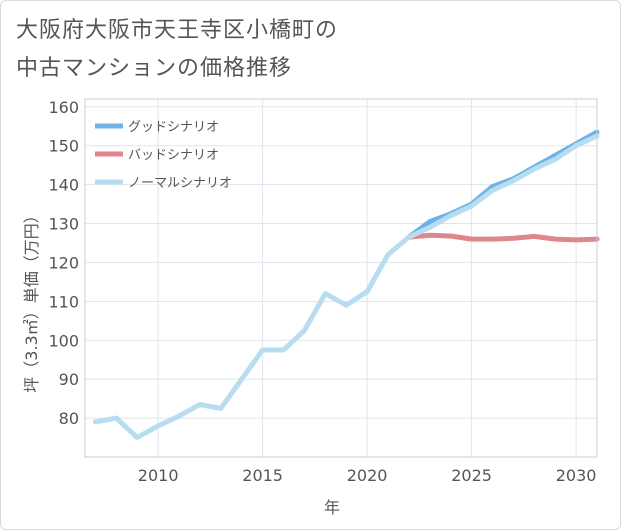 The image size is (621, 530). I want to click on x-tick-label: 2025, so click(471, 475).